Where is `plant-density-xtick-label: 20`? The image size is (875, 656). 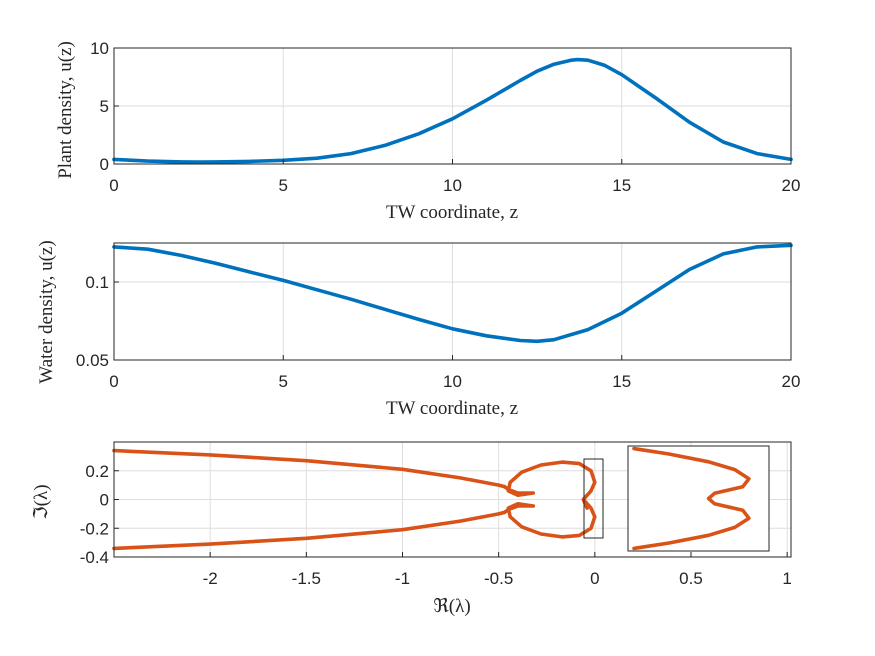 plant-density-xtick-label: 20 is located at coordinates (791, 185).